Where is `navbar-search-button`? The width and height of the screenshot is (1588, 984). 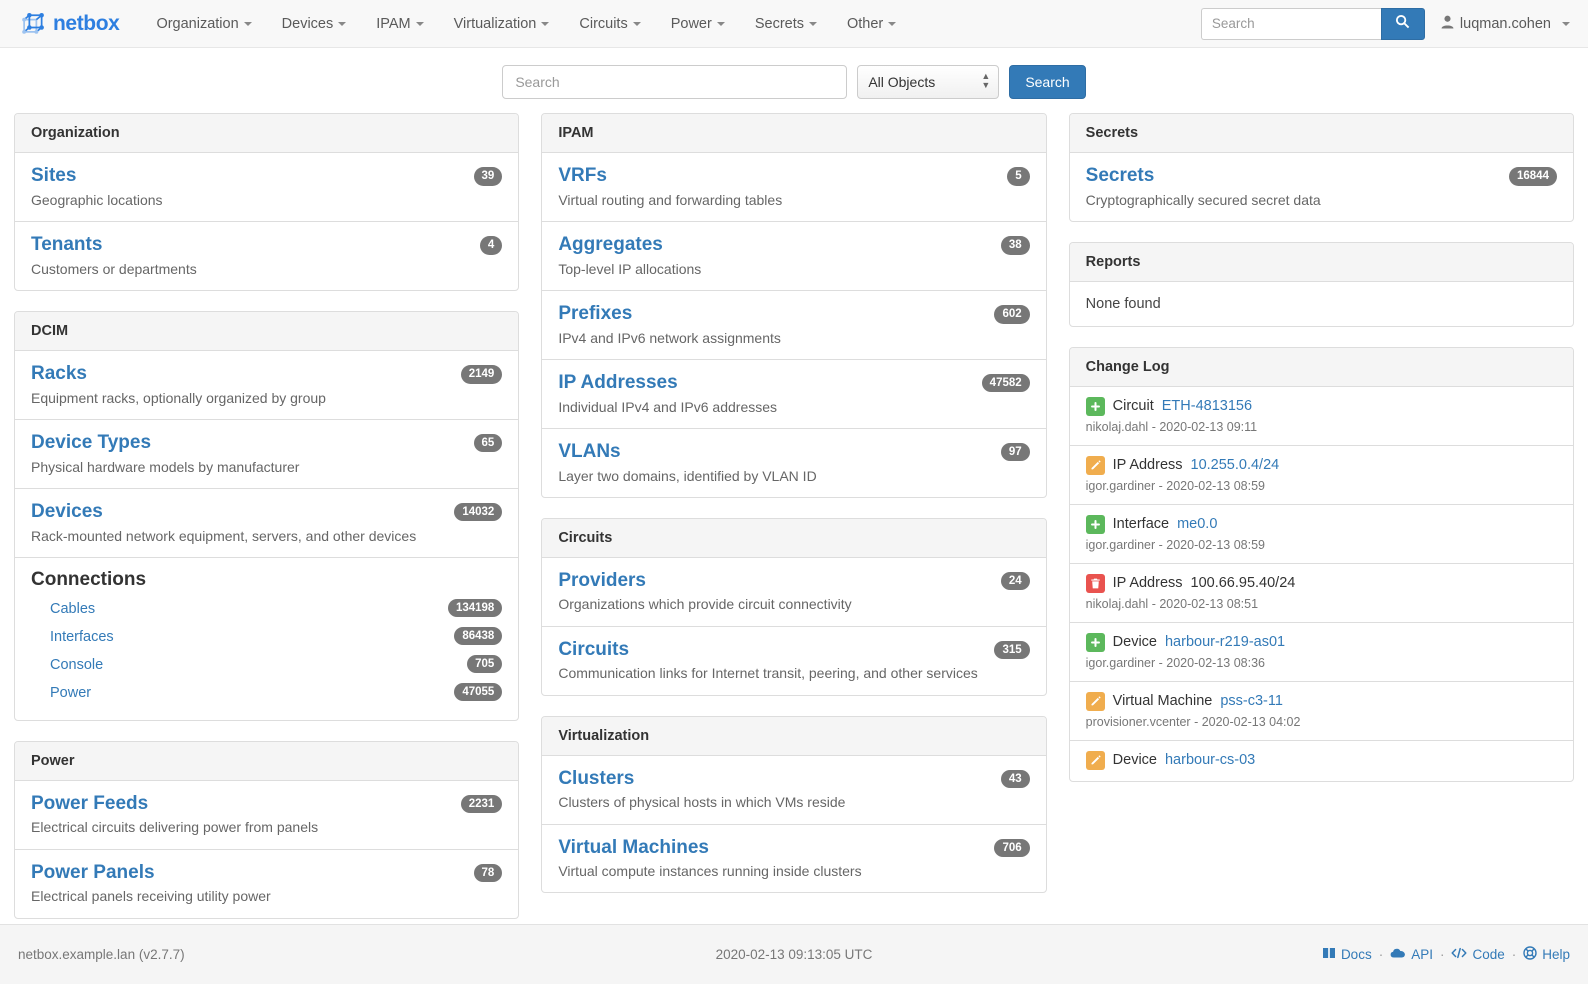
navbar-search-button is located at coordinates (1402, 23).